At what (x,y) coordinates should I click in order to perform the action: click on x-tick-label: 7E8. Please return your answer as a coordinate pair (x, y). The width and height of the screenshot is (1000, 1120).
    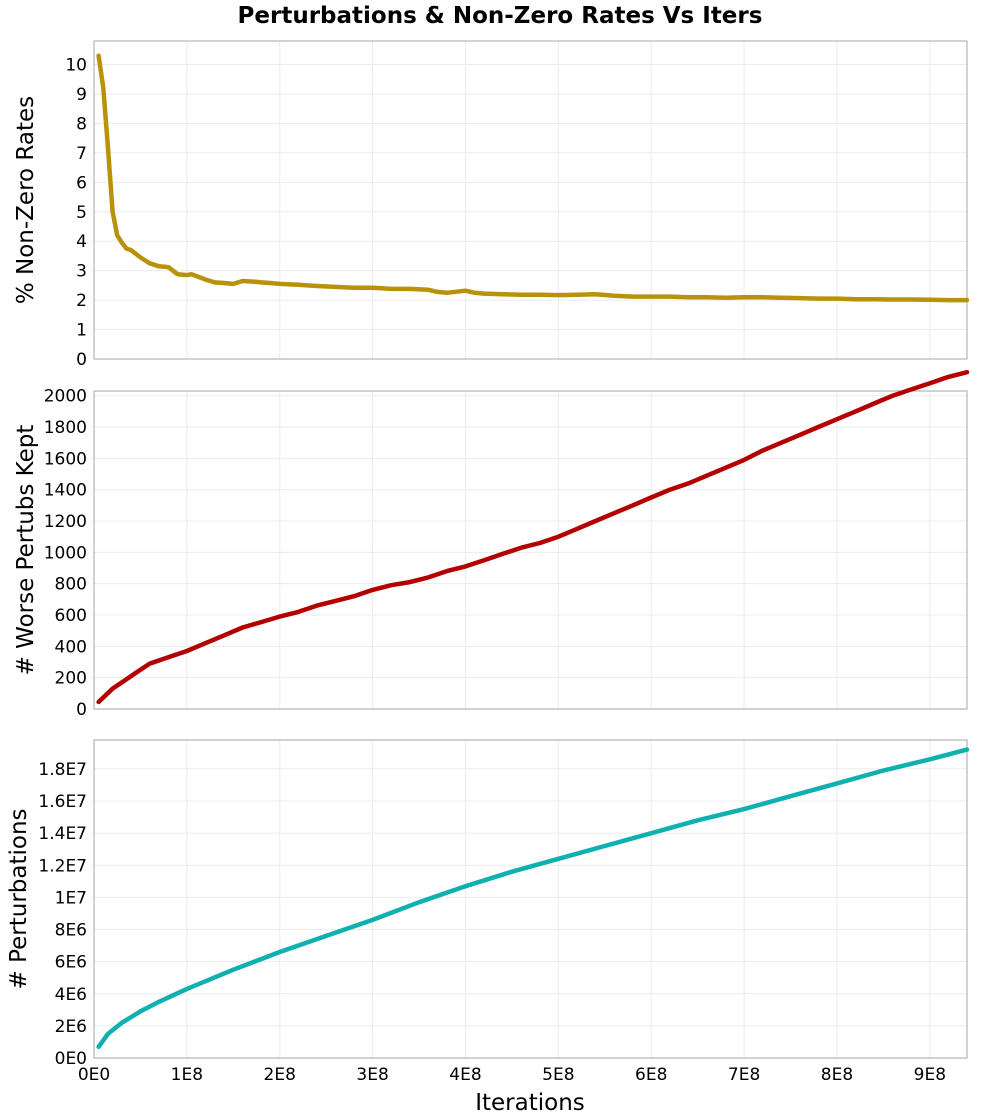
    Looking at the image, I should click on (744, 1075).